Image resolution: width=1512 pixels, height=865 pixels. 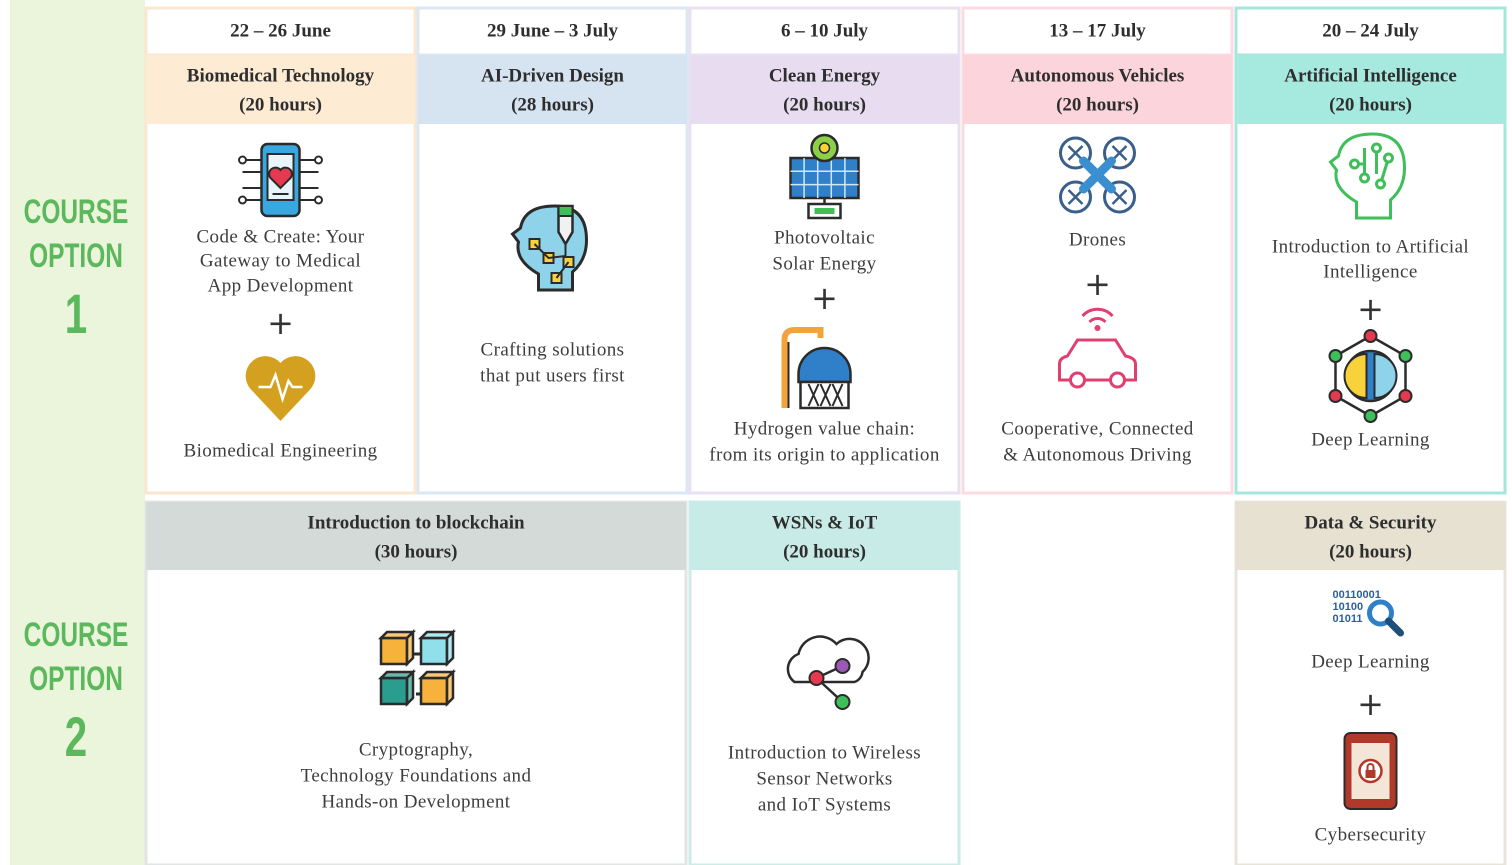 What do you see at coordinates (1370, 75) in the screenshot?
I see `course-title: Artificial Intelligence` at bounding box center [1370, 75].